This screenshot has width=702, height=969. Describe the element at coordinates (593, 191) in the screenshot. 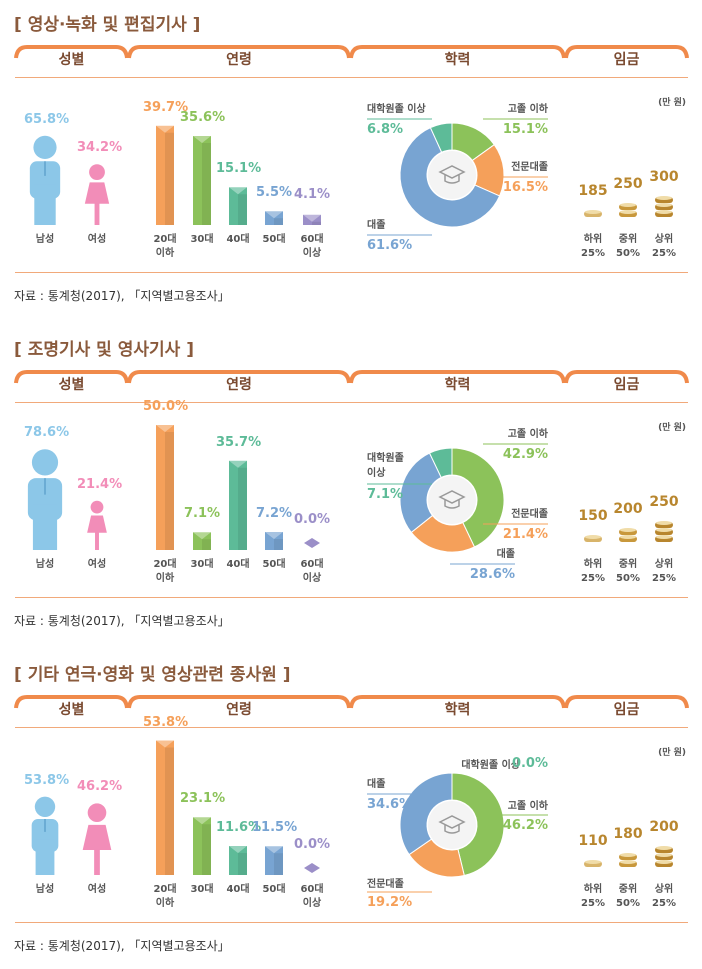

I see `wage-value-1: 185` at that location.